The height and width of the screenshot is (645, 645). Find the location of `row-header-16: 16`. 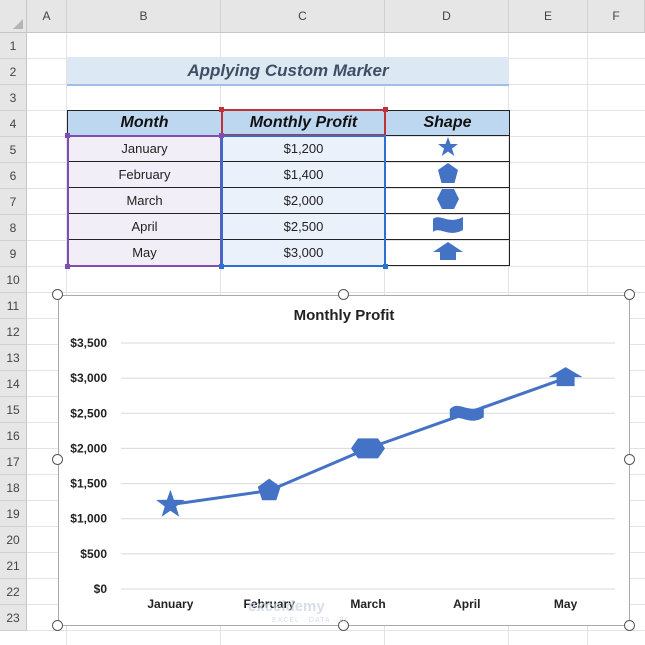

row-header-16: 16 is located at coordinates (13, 436).